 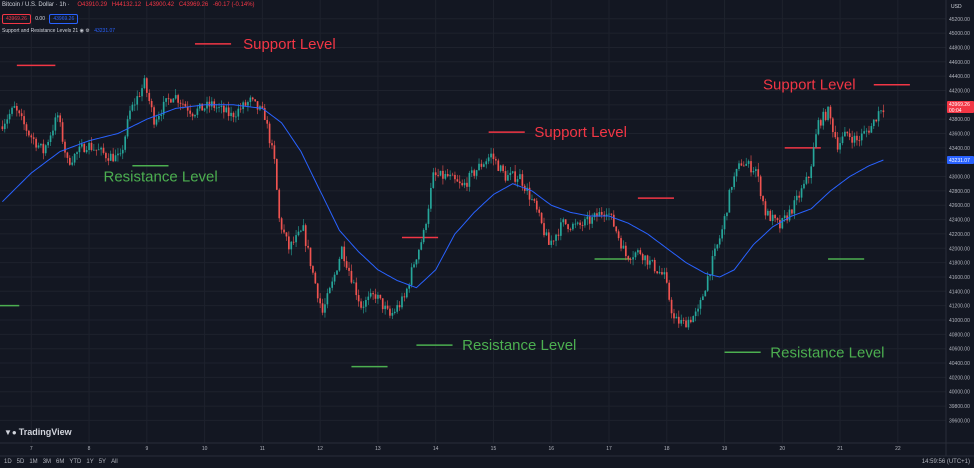 I want to click on eye-icon: ◉, so click(x=81, y=31).